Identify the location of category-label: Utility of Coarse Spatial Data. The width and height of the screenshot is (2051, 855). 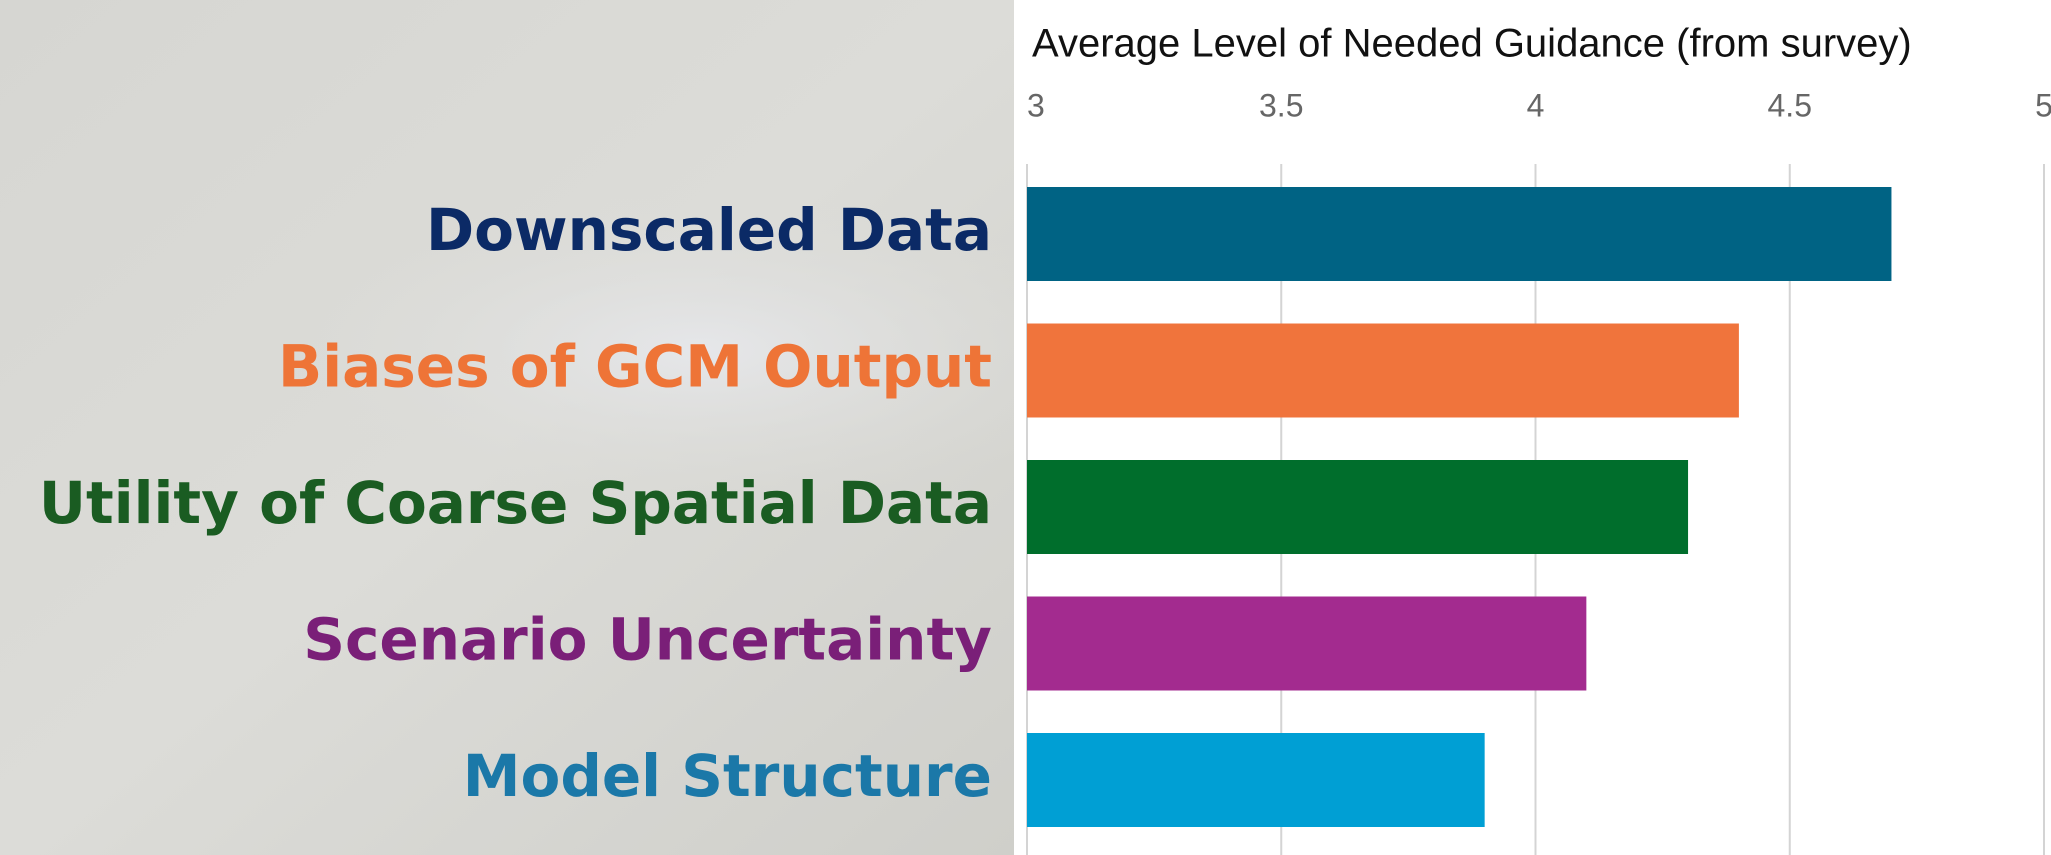
(515, 503).